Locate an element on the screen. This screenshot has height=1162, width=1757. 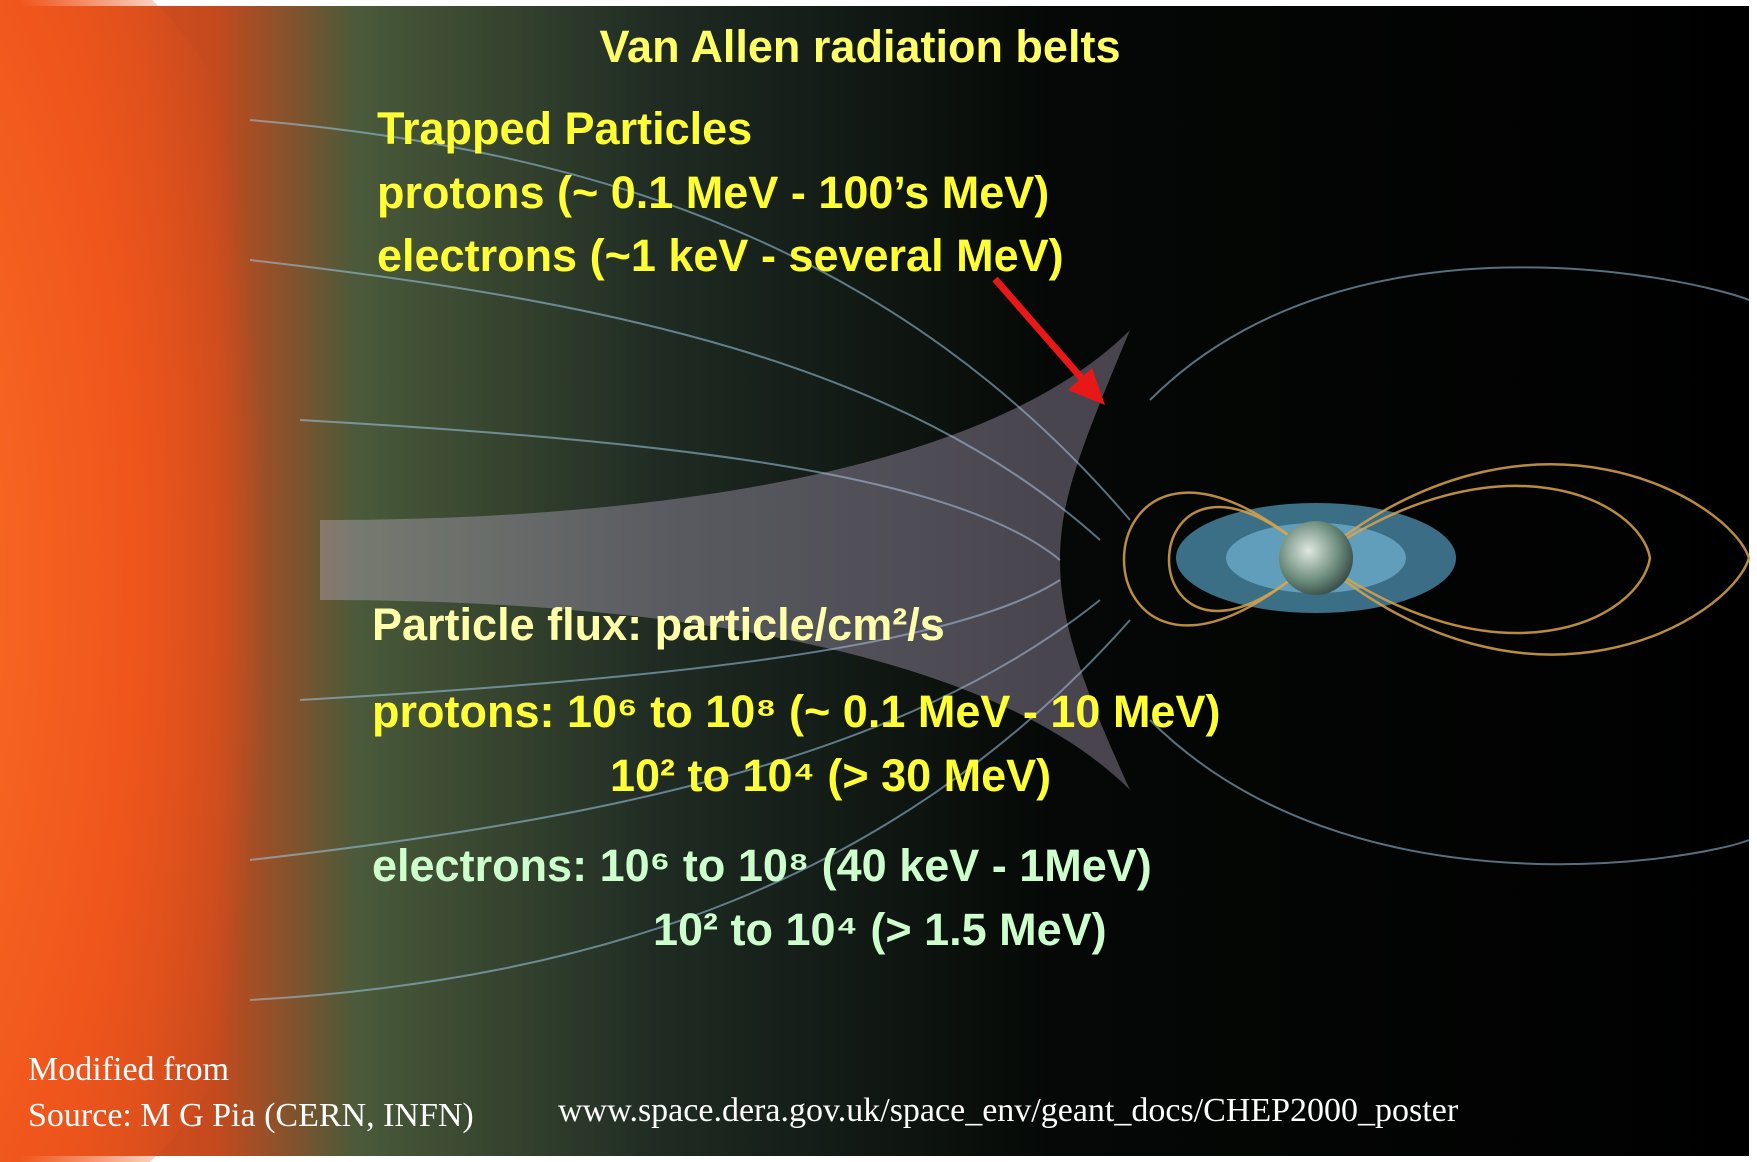
electrons-line: 10² to 10⁴ (> 1.5 MeV) is located at coordinates (880, 929).